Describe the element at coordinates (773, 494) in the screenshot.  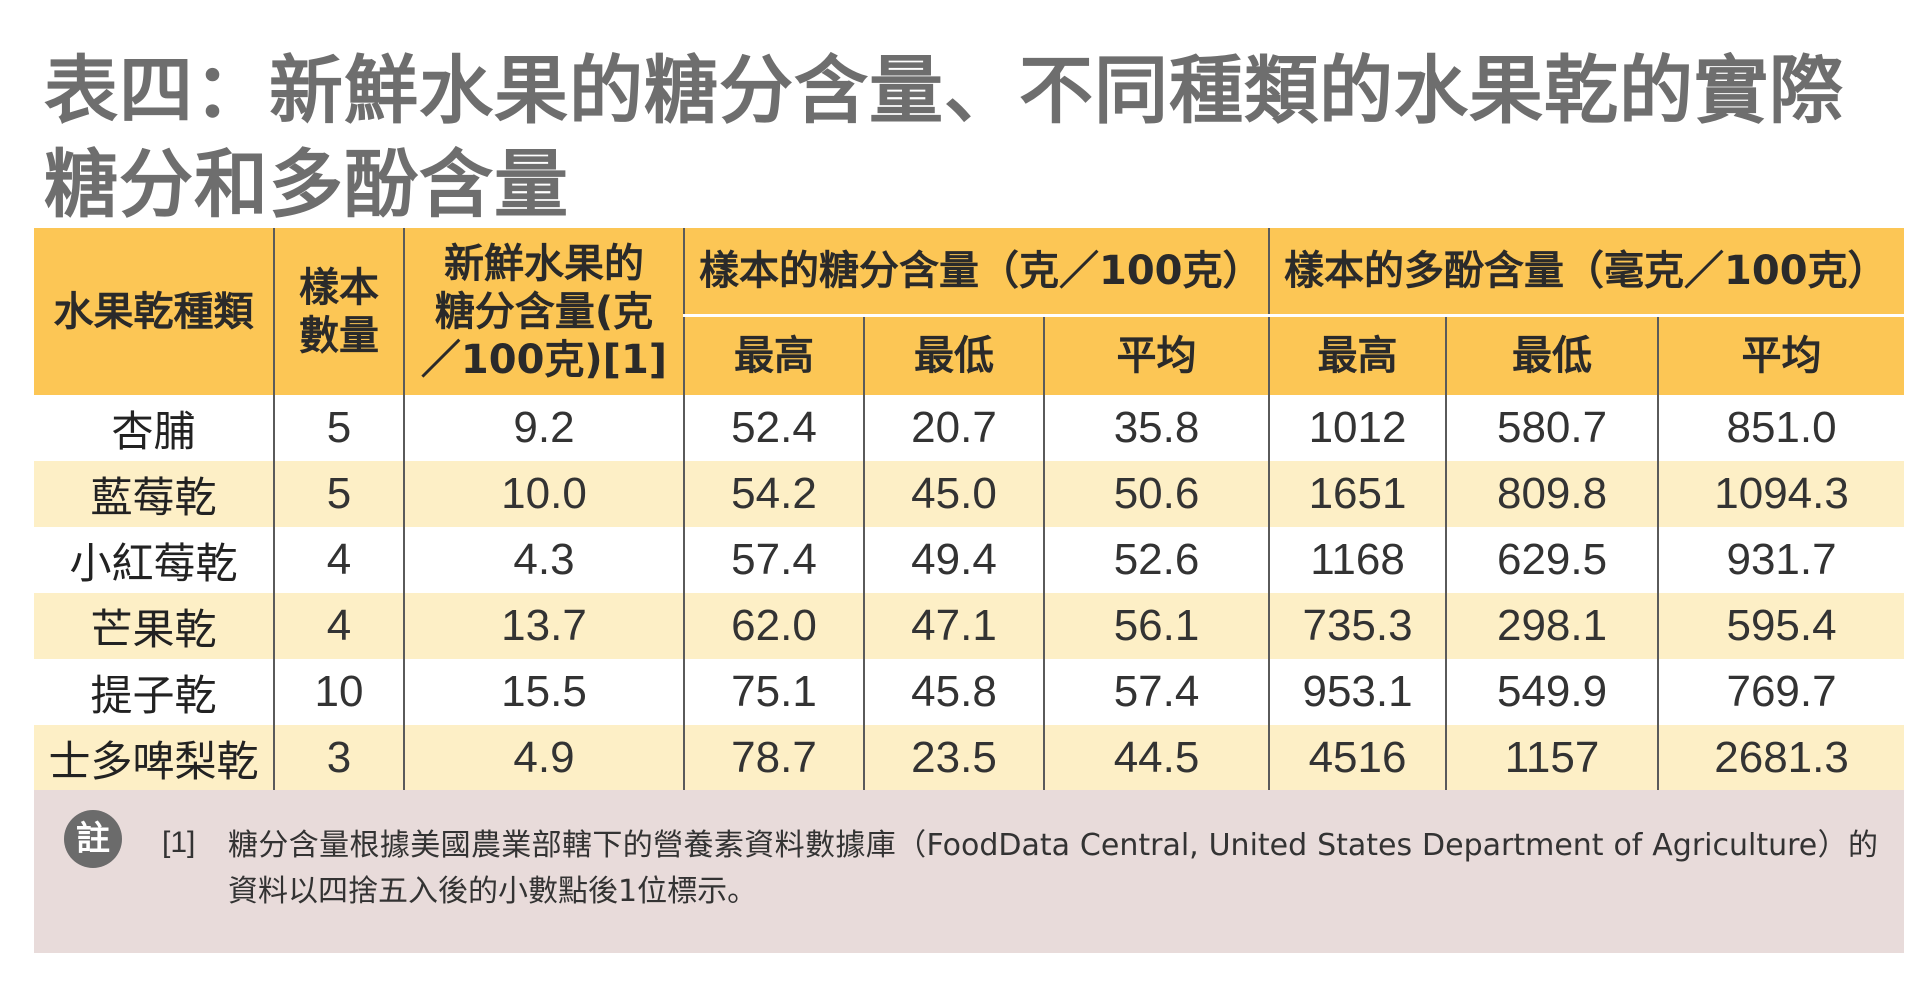
I see `cell-sugar-max: 54.2` at that location.